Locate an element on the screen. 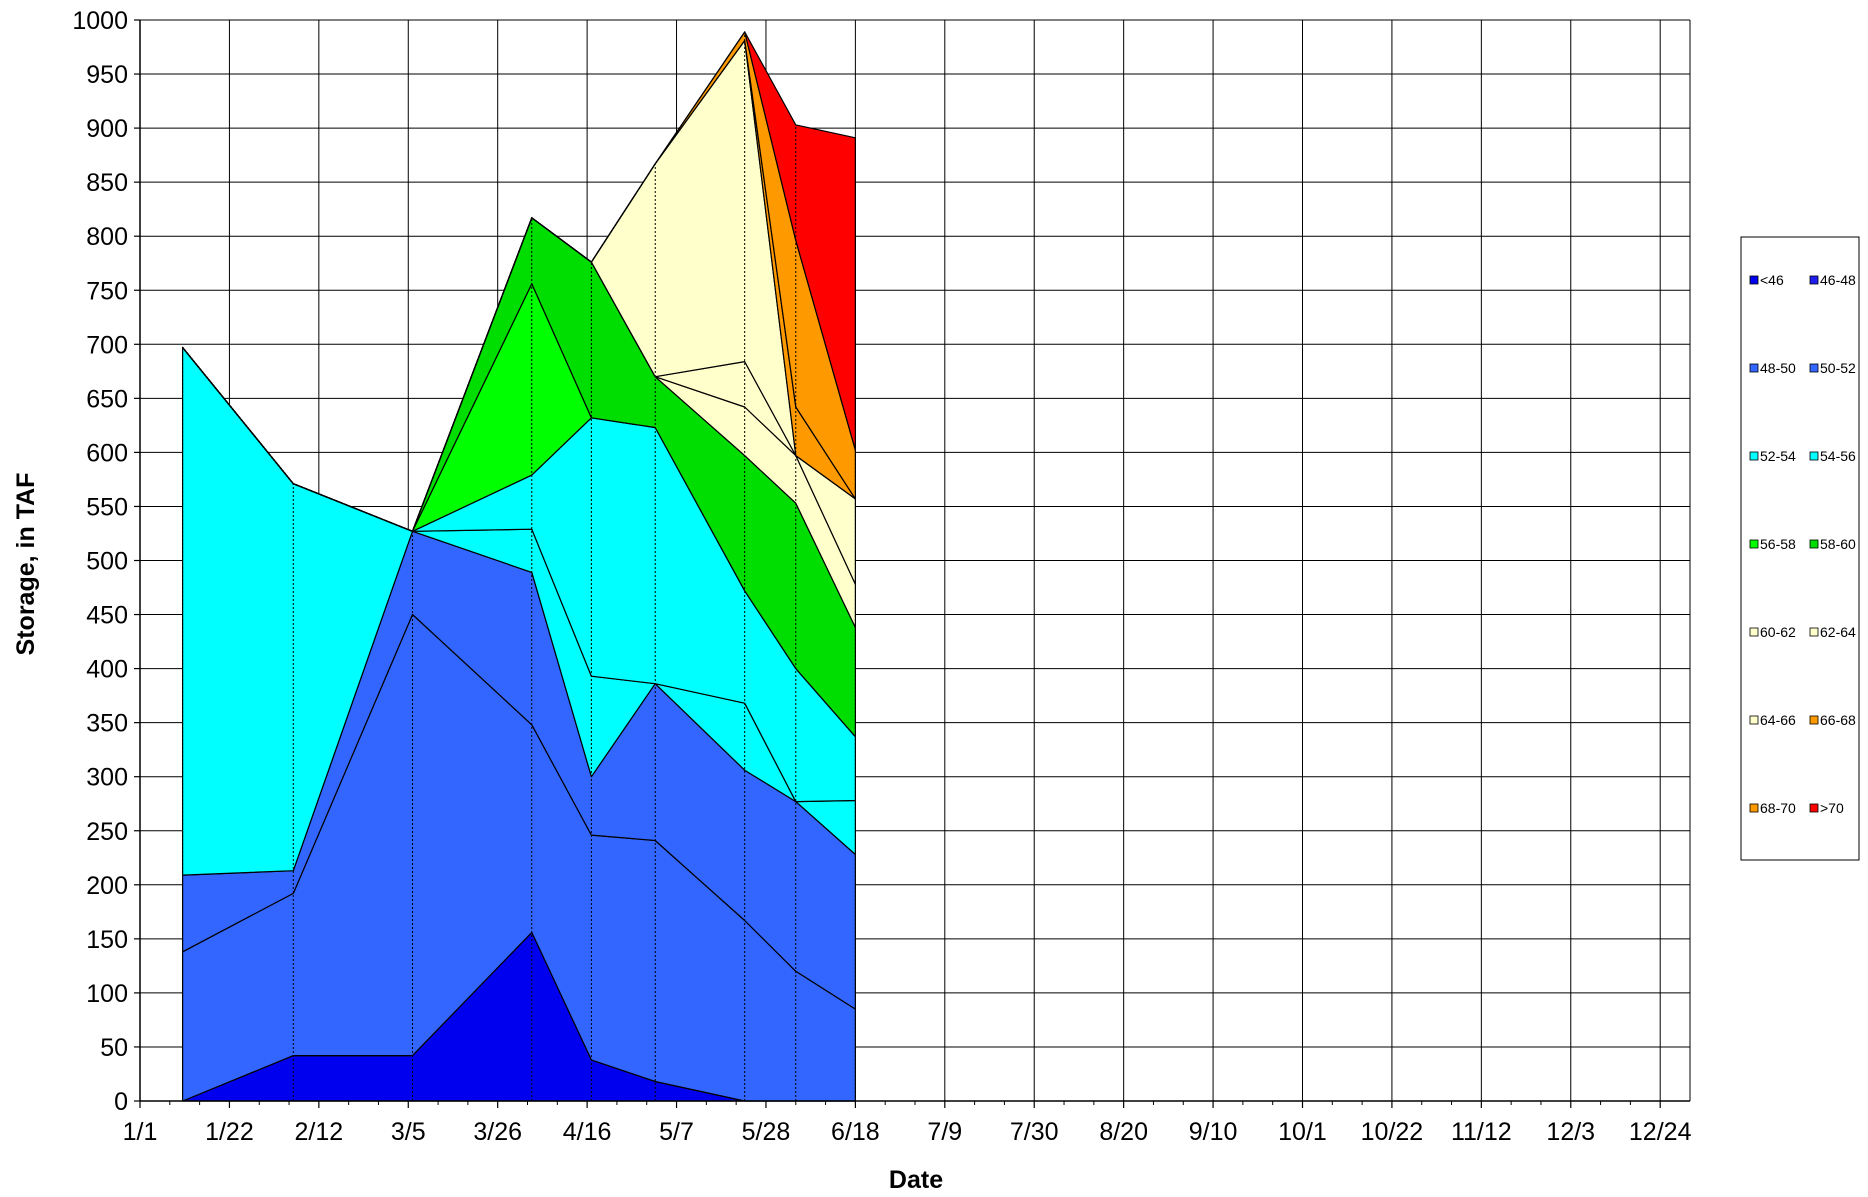 The image size is (1868, 1197). legend-box is located at coordinates (1800, 548).